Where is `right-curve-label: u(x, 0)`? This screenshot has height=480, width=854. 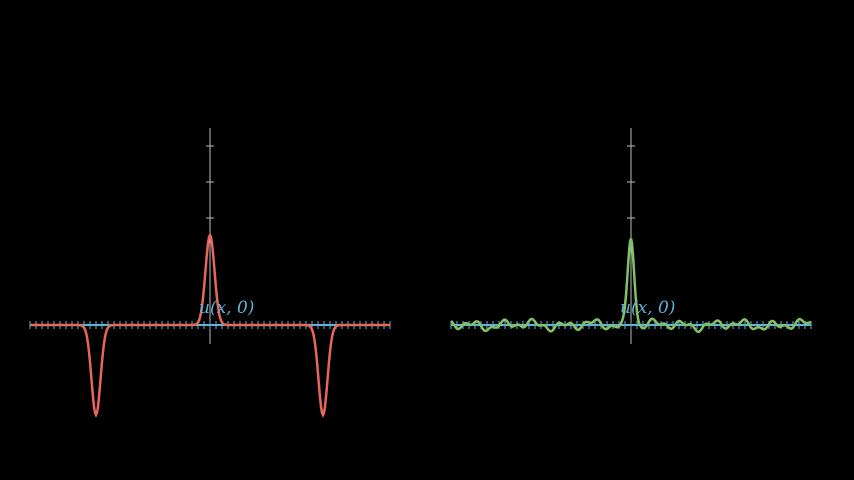
right-curve-label: u(x, 0) is located at coordinates (647, 308).